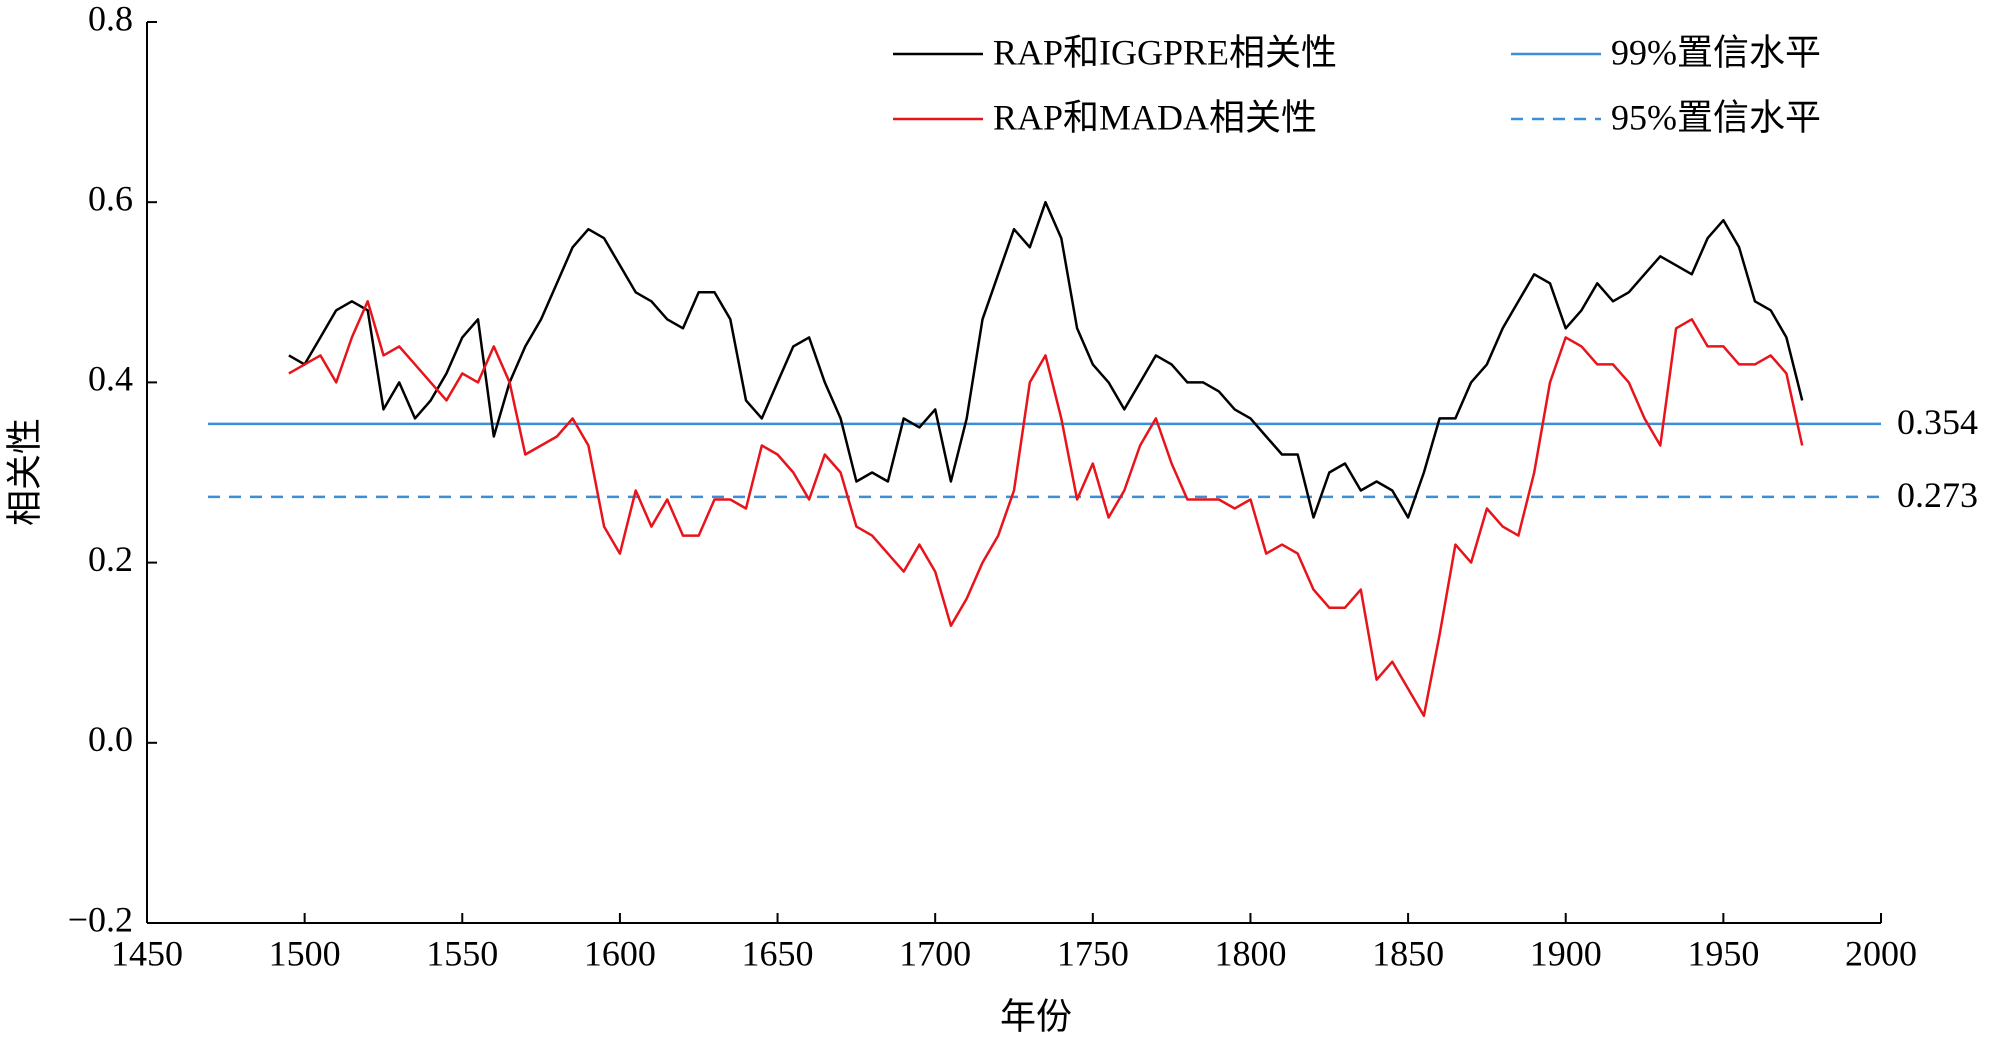  I want to click on legend-label: 99%置信水平, so click(1716, 52).